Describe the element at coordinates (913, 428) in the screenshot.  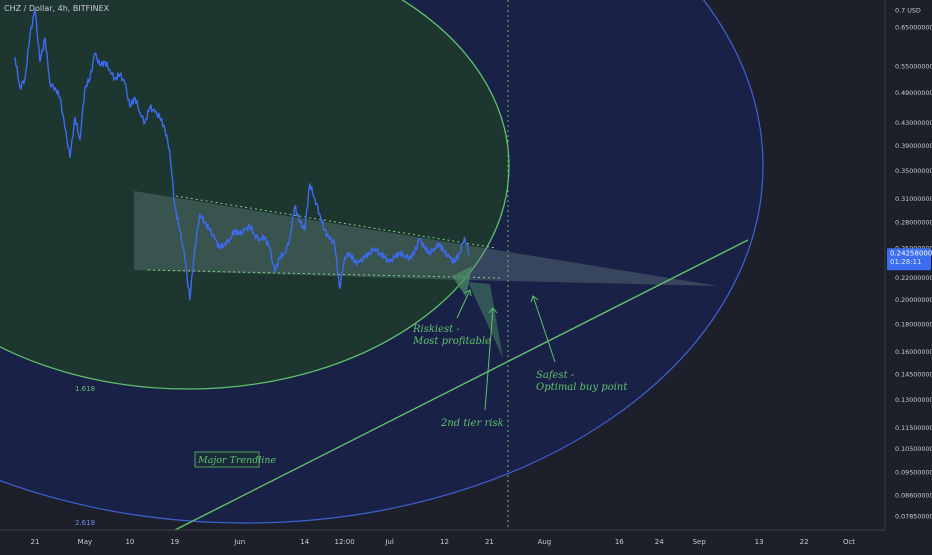
I see `price-tick-label: 0.11500000` at that location.